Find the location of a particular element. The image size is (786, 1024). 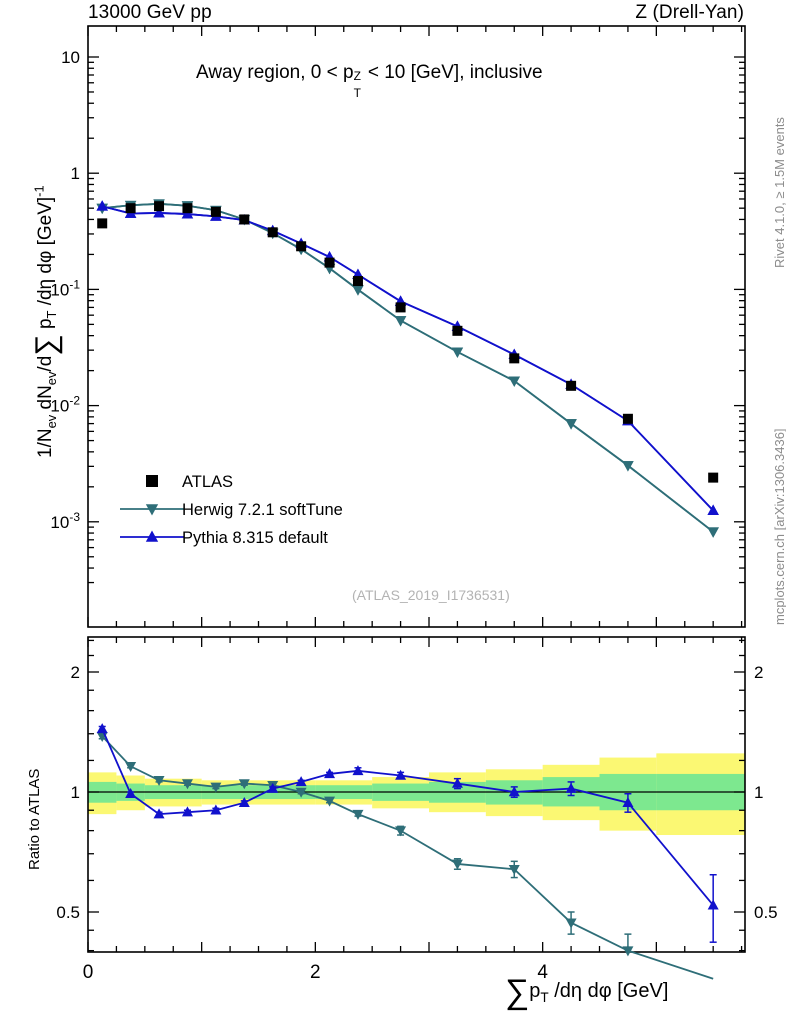

y-tick-label-ratio: 0.5 is located at coordinates (68, 912).